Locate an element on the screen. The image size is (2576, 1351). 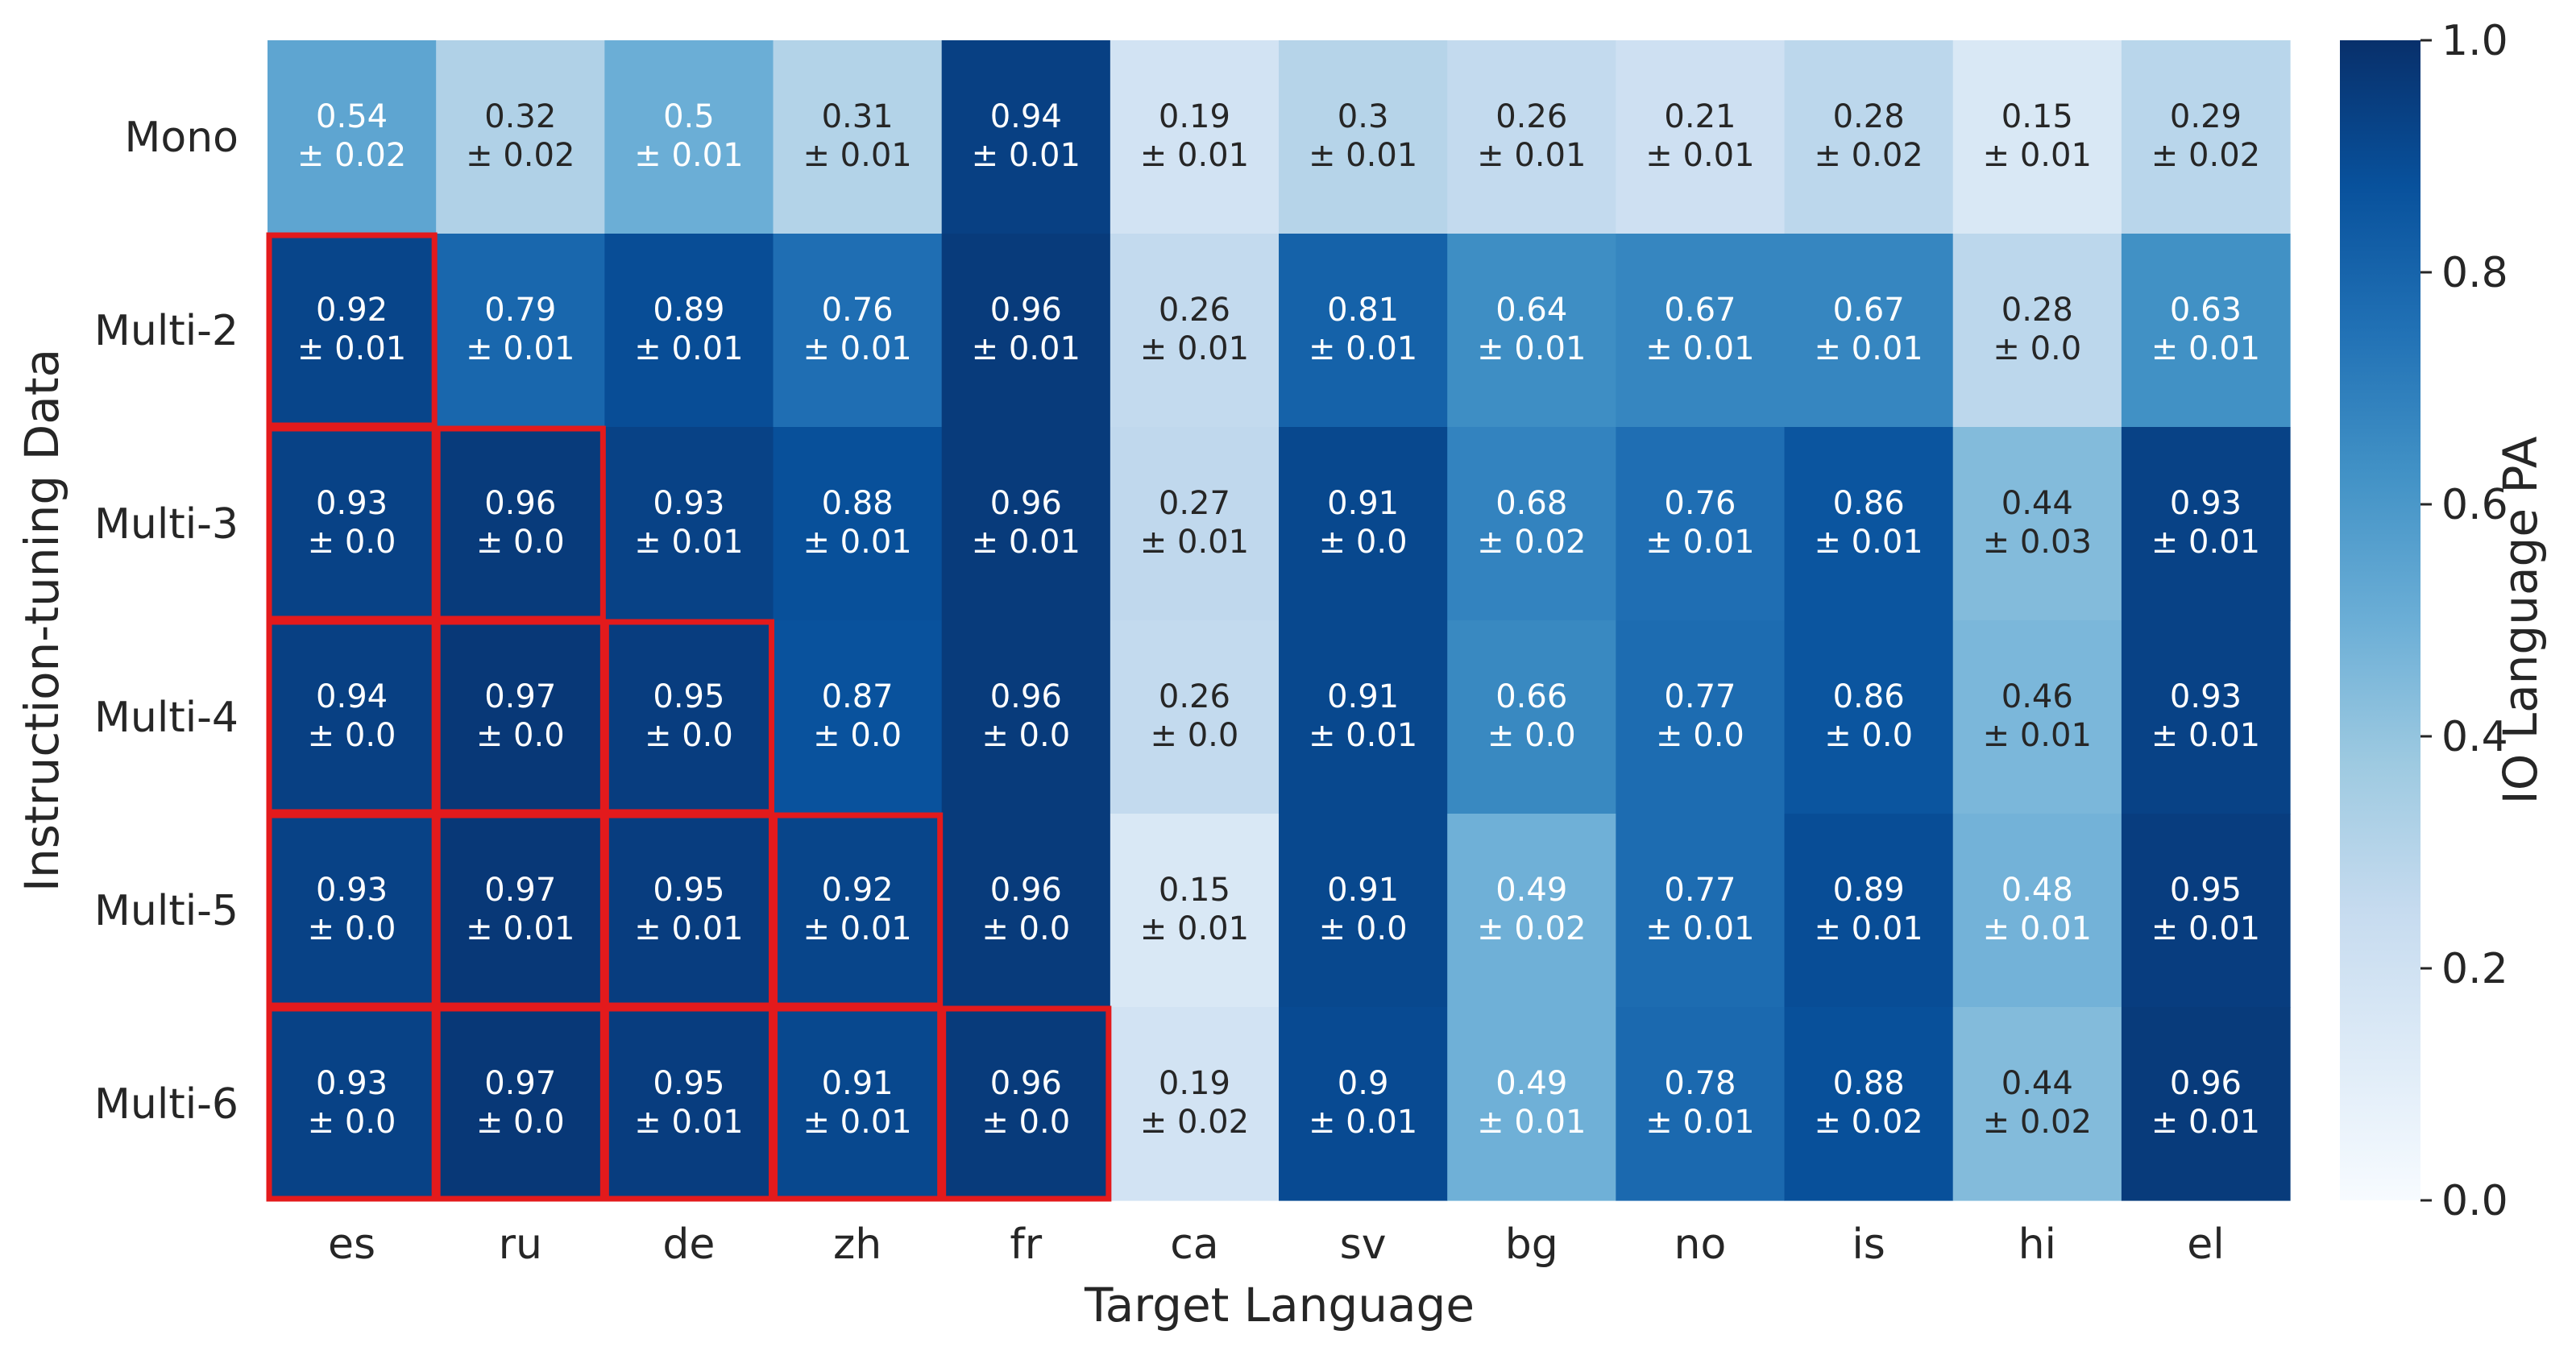
colorbar-gradient is located at coordinates (2380, 620).